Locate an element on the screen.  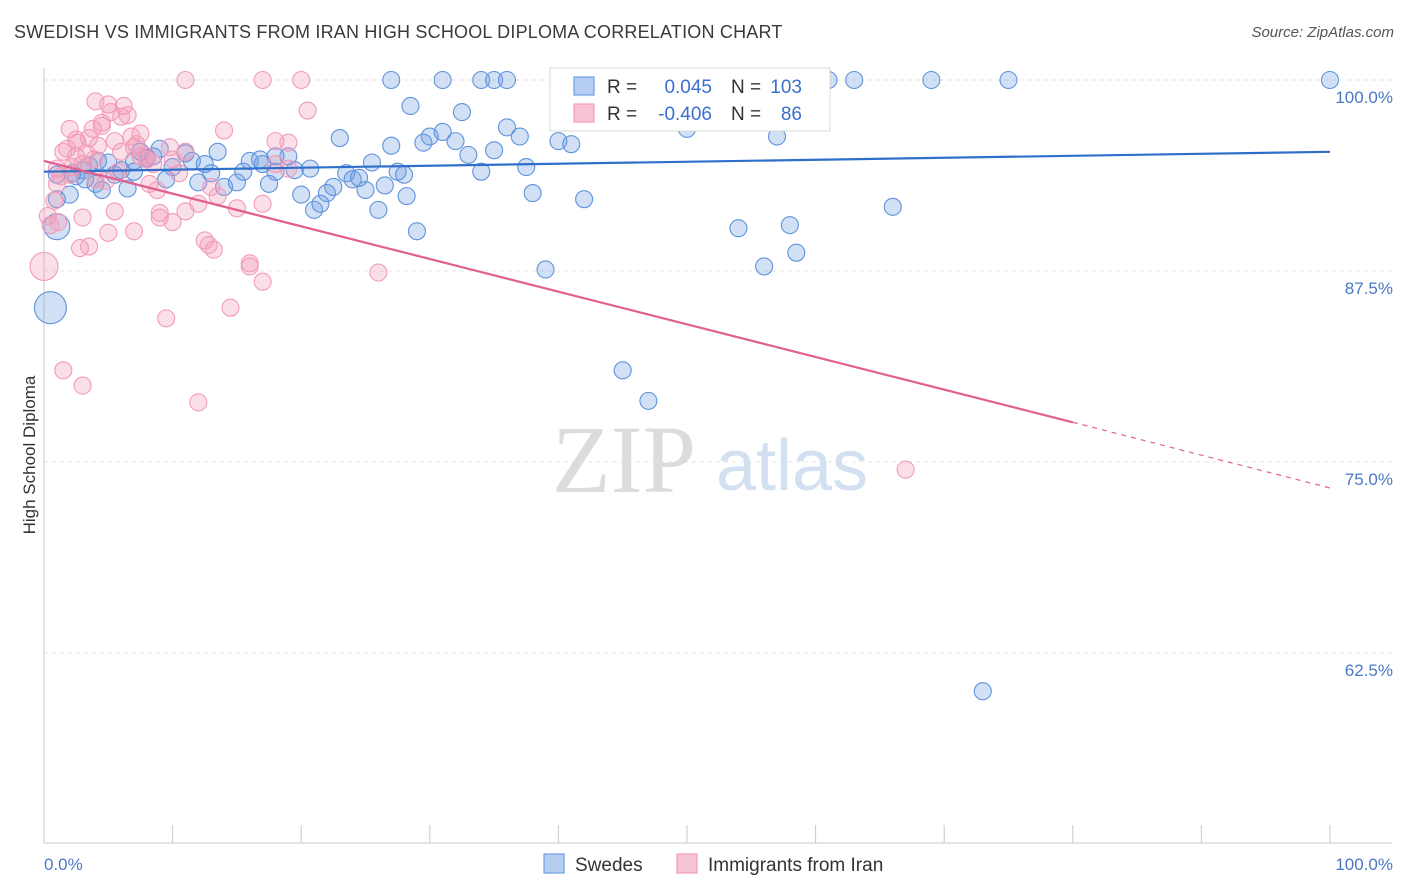
y-tick-label: 100.0% is located at coordinates (1364, 97).